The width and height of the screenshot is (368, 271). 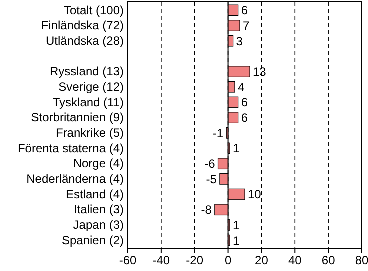 What do you see at coordinates (88, 102) in the screenshot?
I see `y-tick-label: Tyskland (11)` at bounding box center [88, 102].